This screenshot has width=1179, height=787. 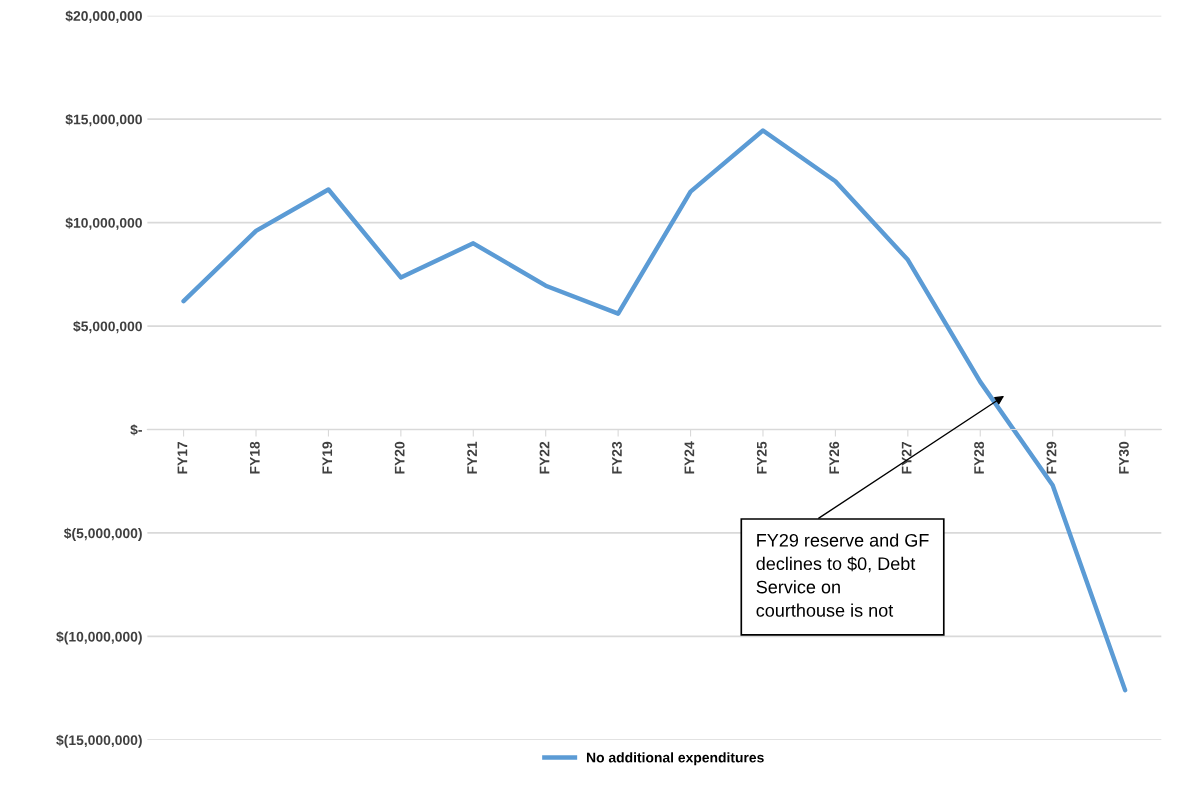 I want to click on x-tick-label: FY27, so click(x=906, y=457).